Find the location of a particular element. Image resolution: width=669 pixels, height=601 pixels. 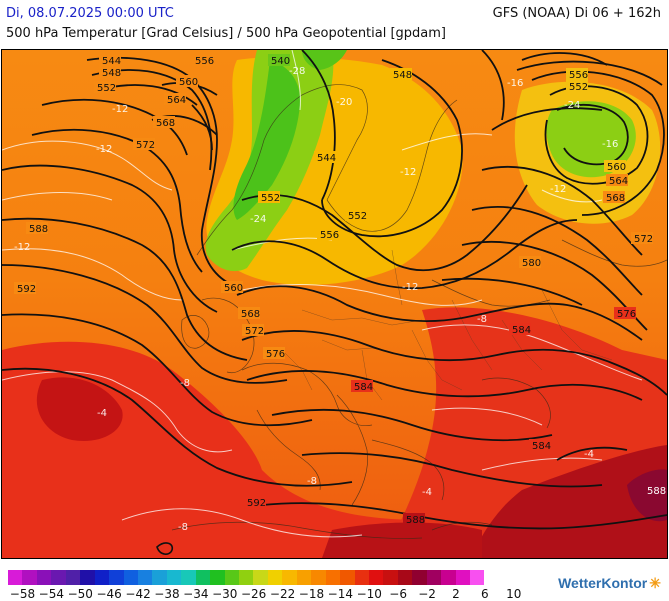

legend-tick-label: −54 is located at coordinates (51, 594).